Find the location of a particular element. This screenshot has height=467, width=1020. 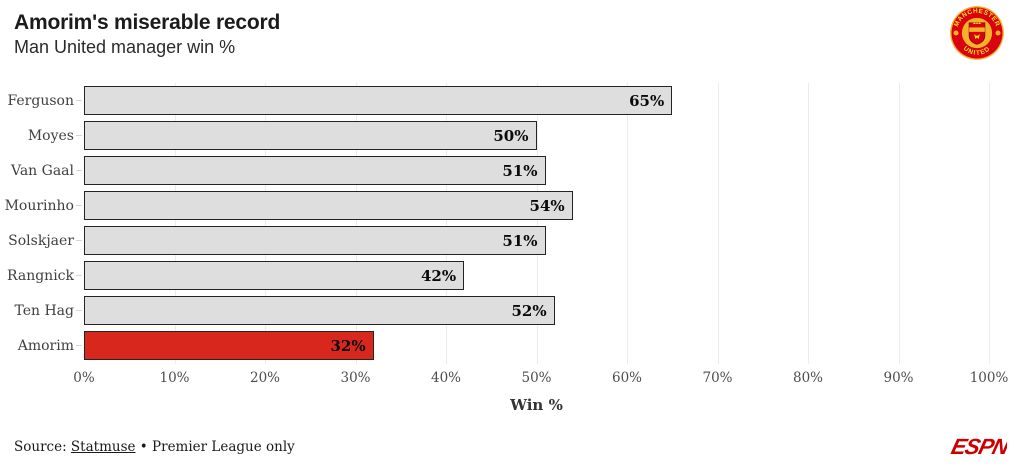

category-label: Rangnick is located at coordinates (40, 275).